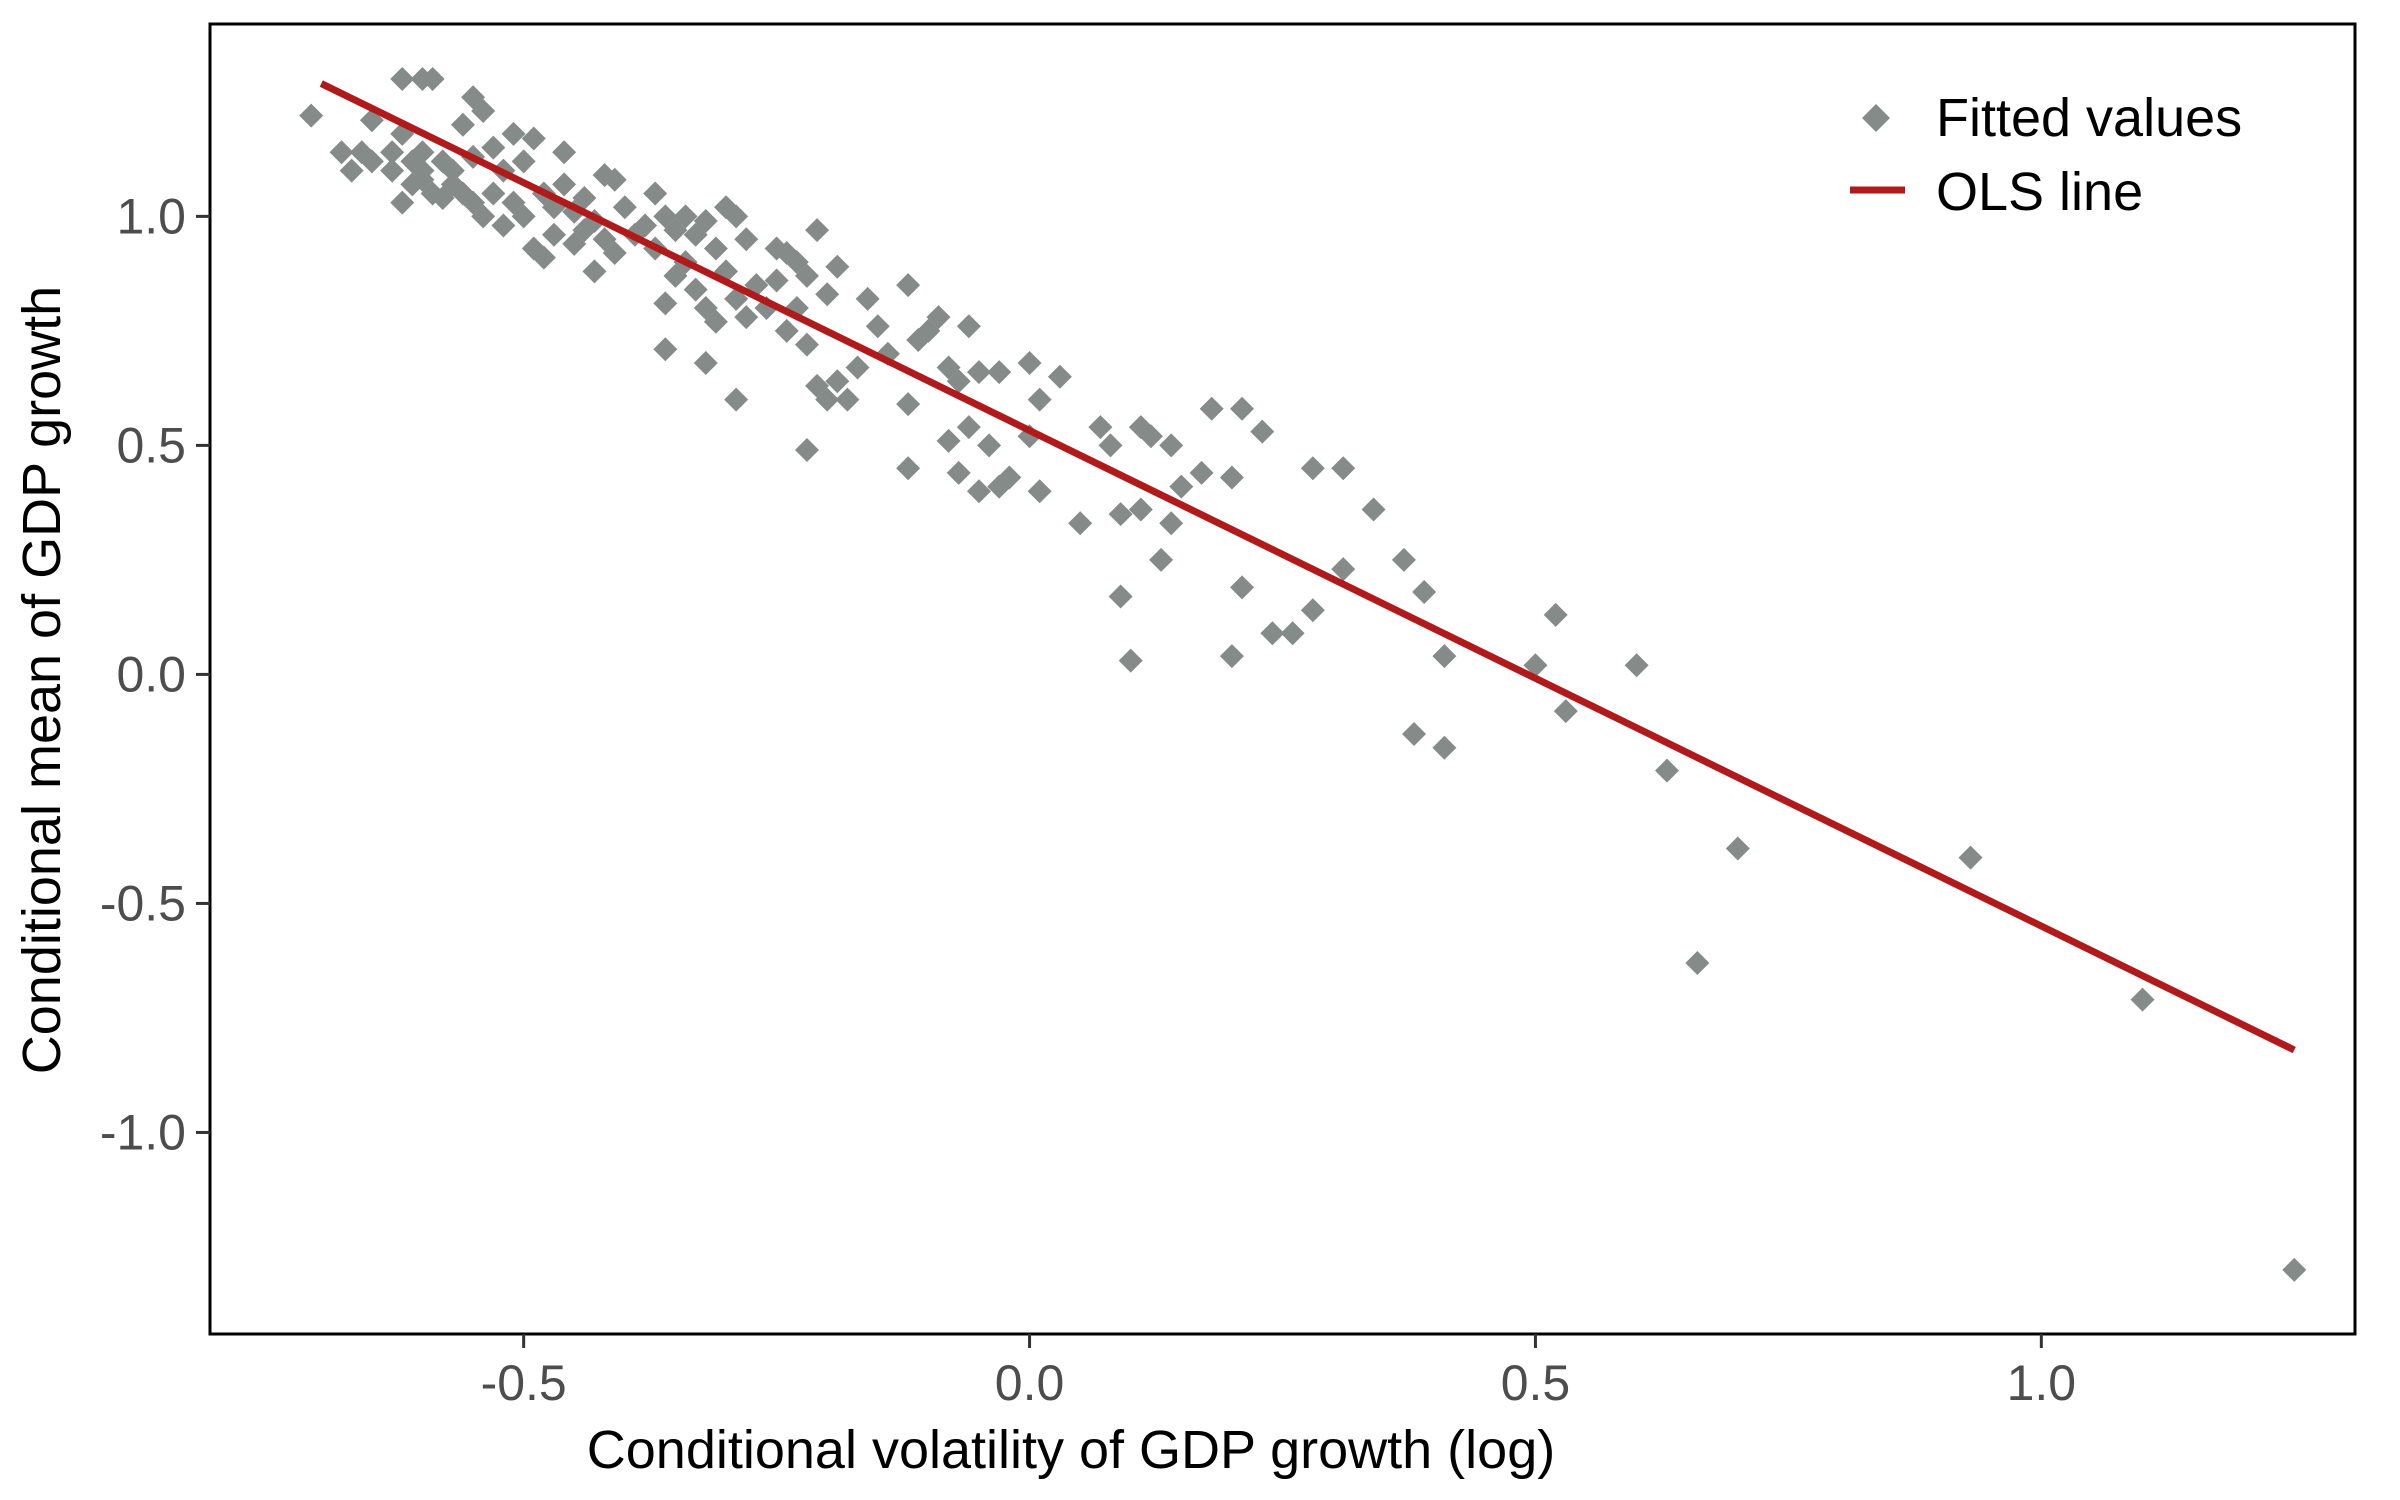 The height and width of the screenshot is (1500, 2400). Describe the element at coordinates (151, 216) in the screenshot. I see `y-tick-label: 1.0` at that location.